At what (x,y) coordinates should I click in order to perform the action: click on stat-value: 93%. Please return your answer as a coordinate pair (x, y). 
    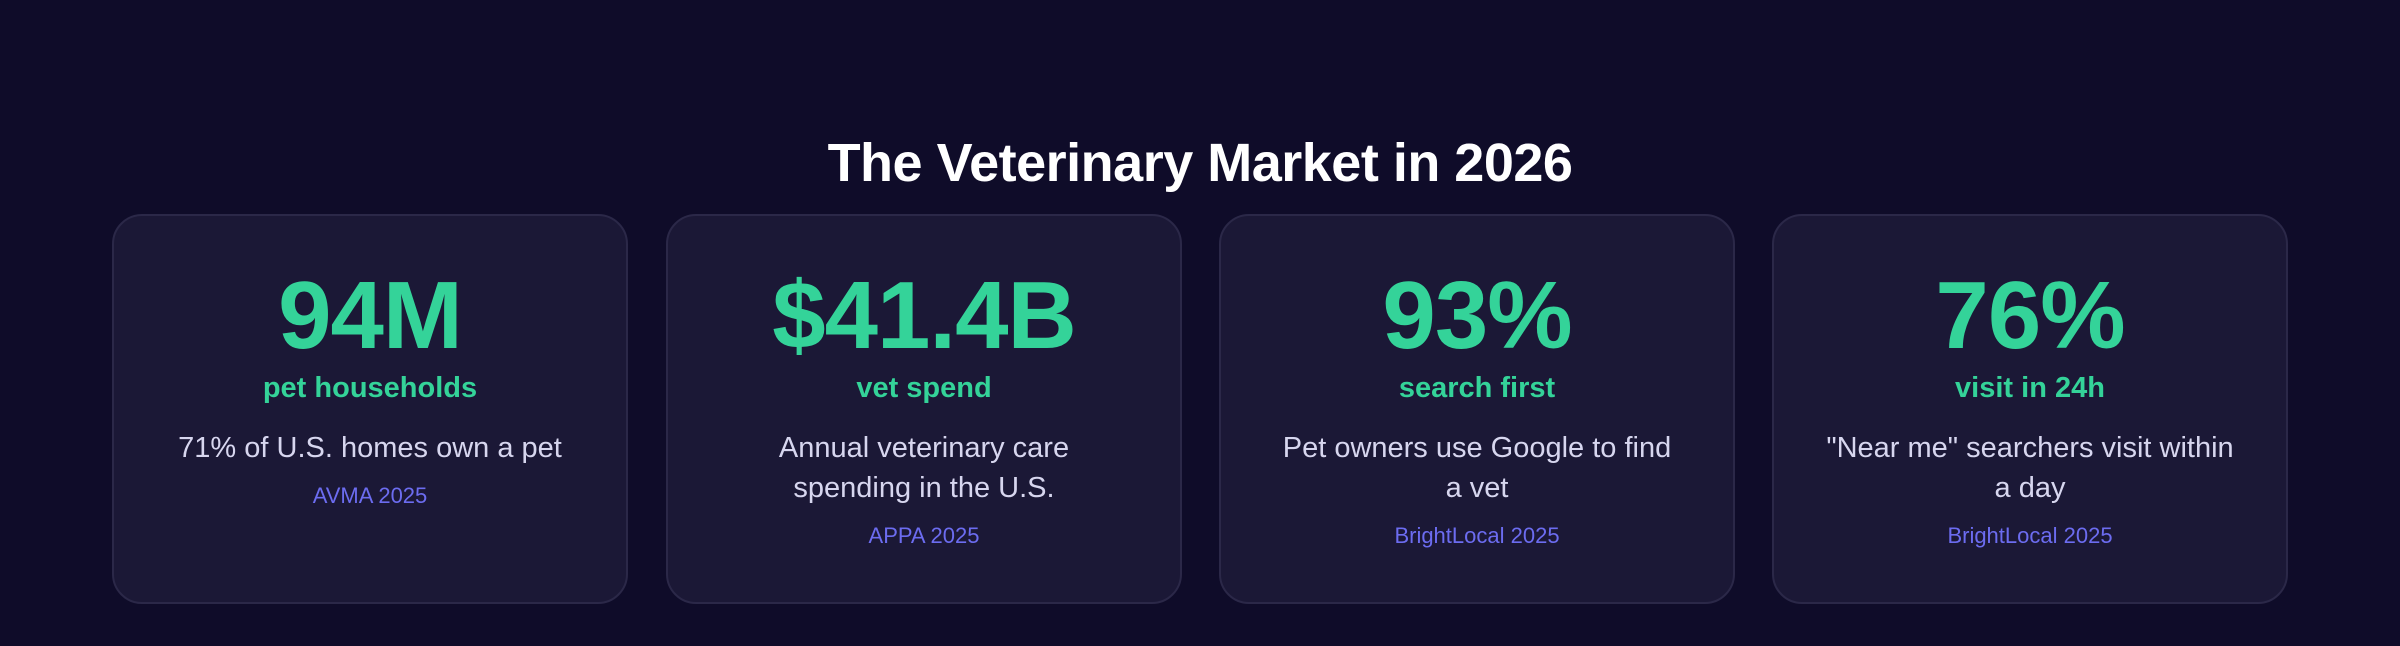
    Looking at the image, I should click on (1477, 315).